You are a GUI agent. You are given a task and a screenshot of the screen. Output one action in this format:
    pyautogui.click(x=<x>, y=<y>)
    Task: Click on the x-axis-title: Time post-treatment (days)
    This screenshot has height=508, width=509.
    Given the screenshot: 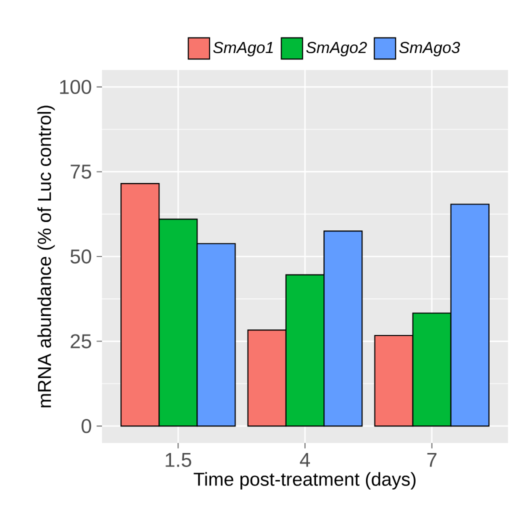 What is the action you would take?
    pyautogui.click(x=305, y=481)
    